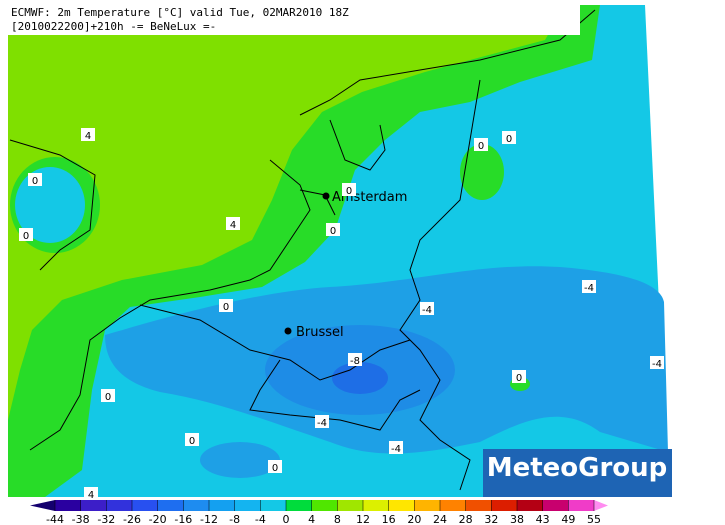  Describe the element at coordinates (113, 26) in the screenshot. I see `header-line: [2010022200]+210h -= BeNeLux =-` at that location.